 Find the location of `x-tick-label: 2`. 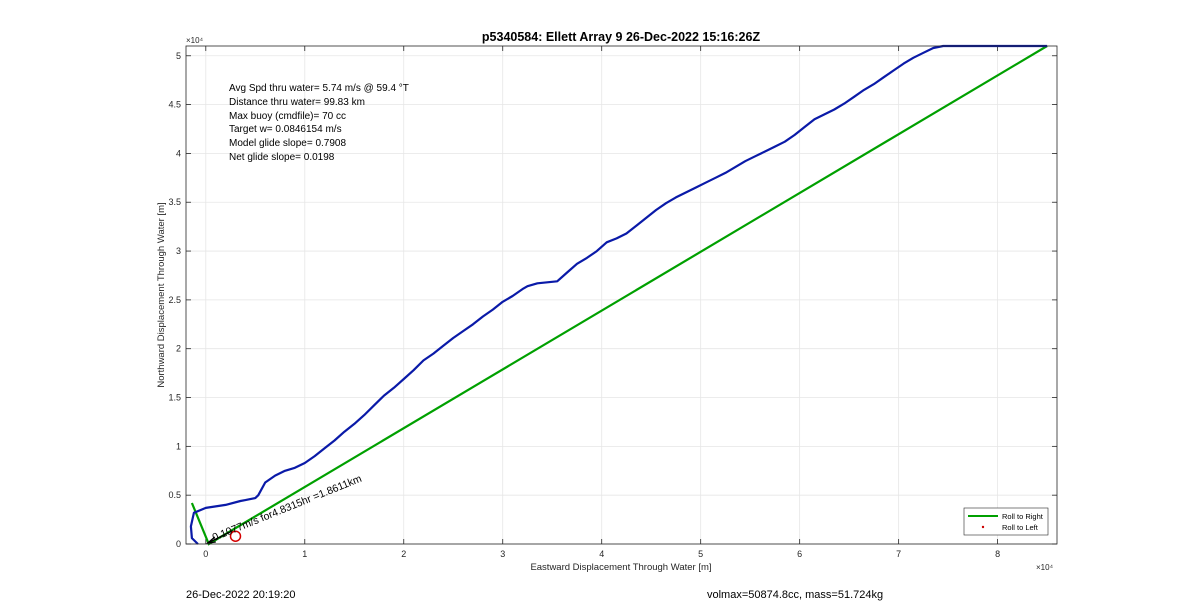

x-tick-label: 2 is located at coordinates (403, 554).